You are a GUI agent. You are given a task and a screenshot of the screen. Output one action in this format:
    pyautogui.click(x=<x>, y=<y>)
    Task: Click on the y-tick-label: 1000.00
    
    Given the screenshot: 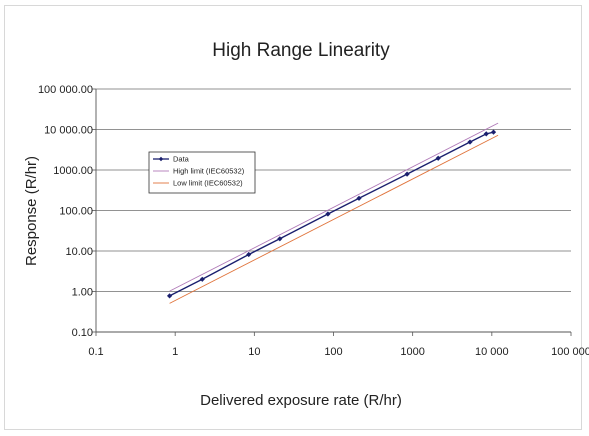 What is the action you would take?
    pyautogui.click(x=73, y=171)
    